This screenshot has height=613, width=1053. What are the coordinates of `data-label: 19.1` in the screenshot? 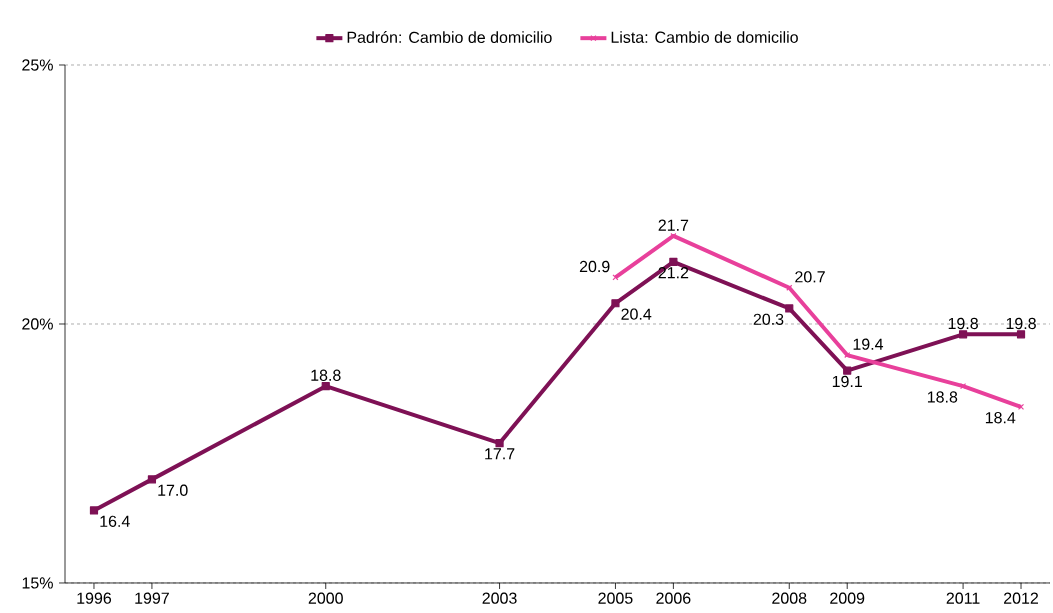 It's located at (847, 381).